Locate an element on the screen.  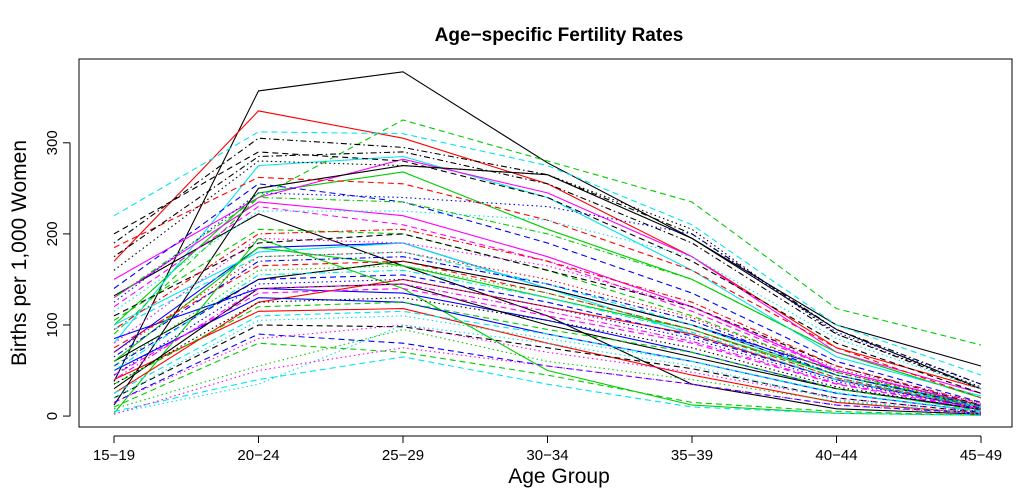
x-tick-label: 40−44 is located at coordinates (836, 455).